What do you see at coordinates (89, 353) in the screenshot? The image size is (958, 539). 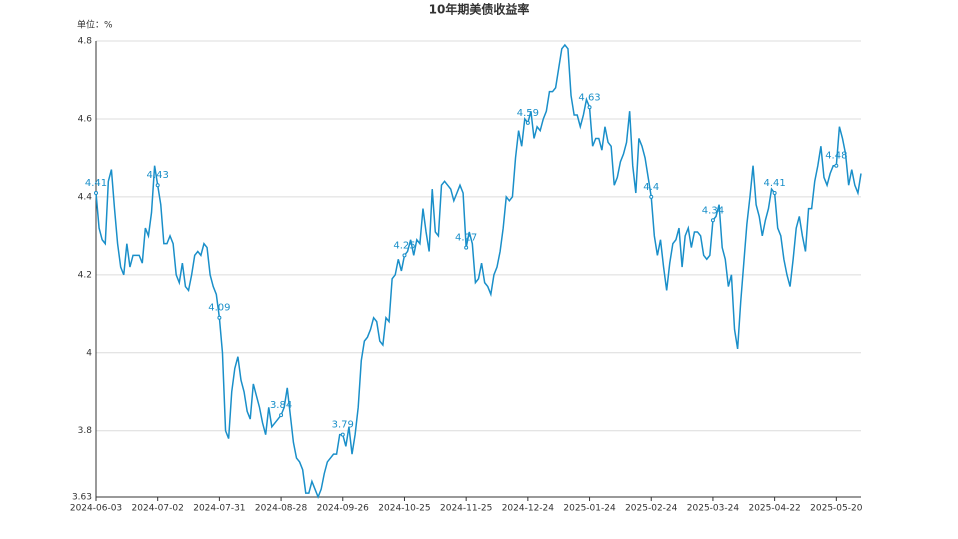 I see `y-tick-label: 4` at bounding box center [89, 353].